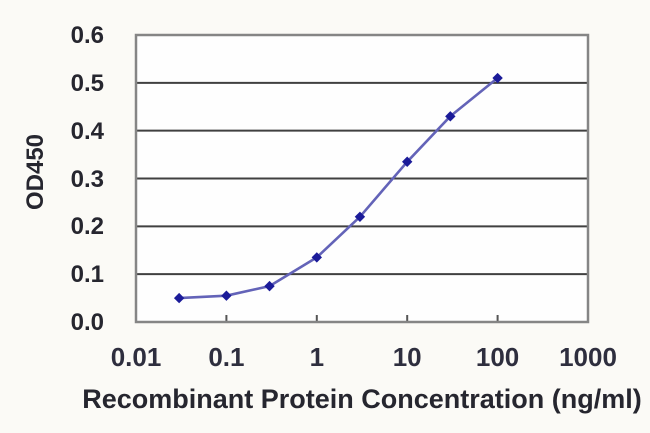 This screenshot has height=433, width=650. What do you see at coordinates (87, 275) in the screenshot?
I see `y-tick-label: 0.1` at bounding box center [87, 275].